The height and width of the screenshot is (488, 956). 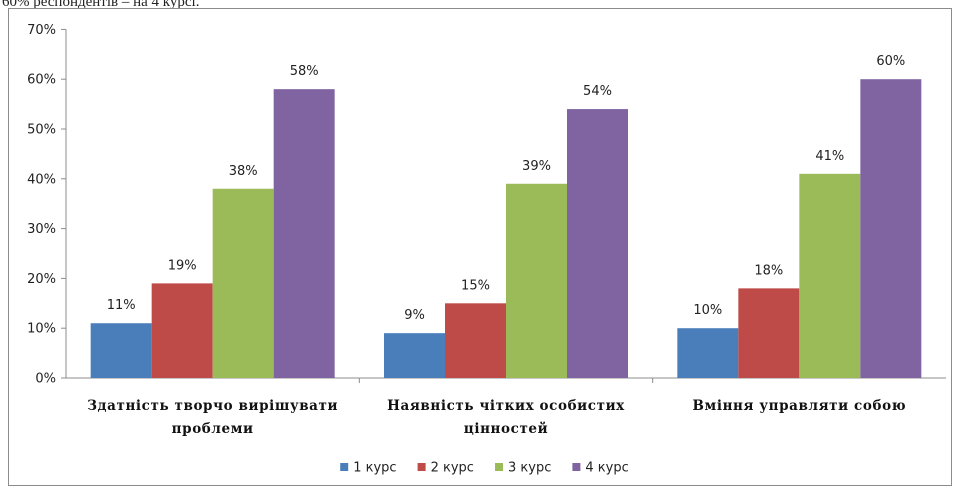 What do you see at coordinates (243, 171) in the screenshot?
I see `data-label: 38%` at bounding box center [243, 171].